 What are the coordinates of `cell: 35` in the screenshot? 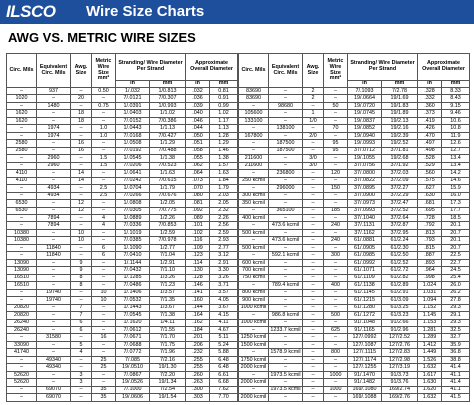 It's located at (103, 397).